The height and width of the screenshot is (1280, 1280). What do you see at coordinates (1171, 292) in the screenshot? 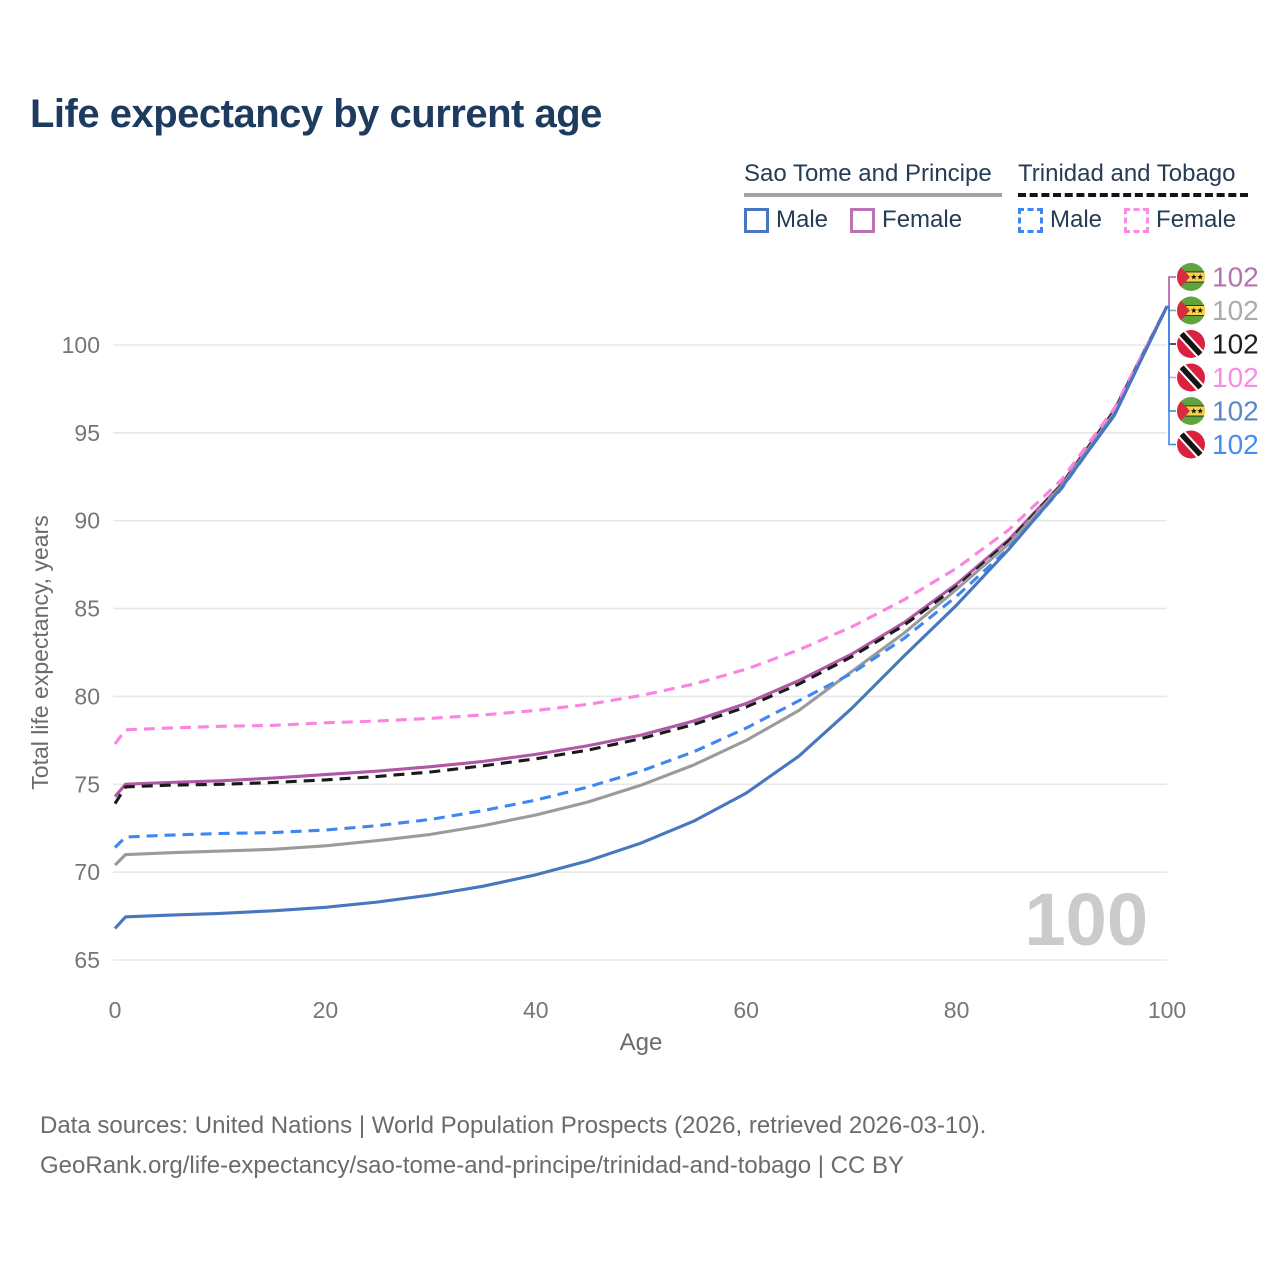
I see `end-label-leader-stp-female` at bounding box center [1171, 292].